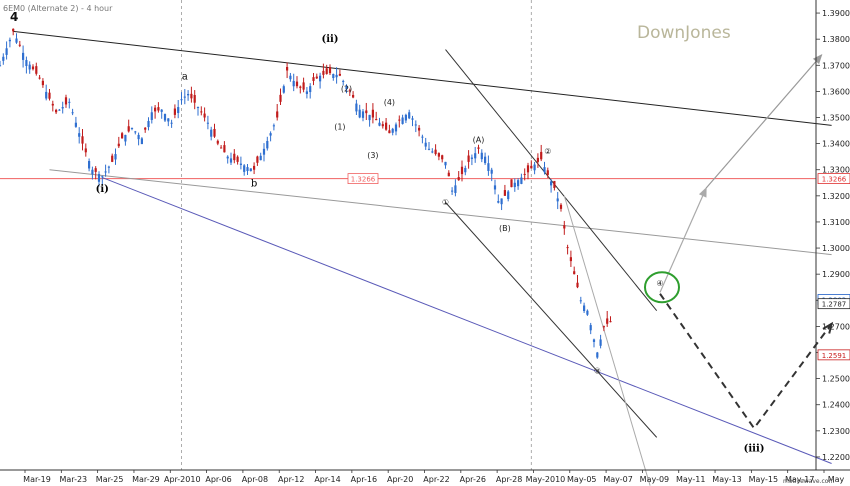 The image size is (850, 486). I want to click on x-tick-label: Apr-16, so click(364, 479).